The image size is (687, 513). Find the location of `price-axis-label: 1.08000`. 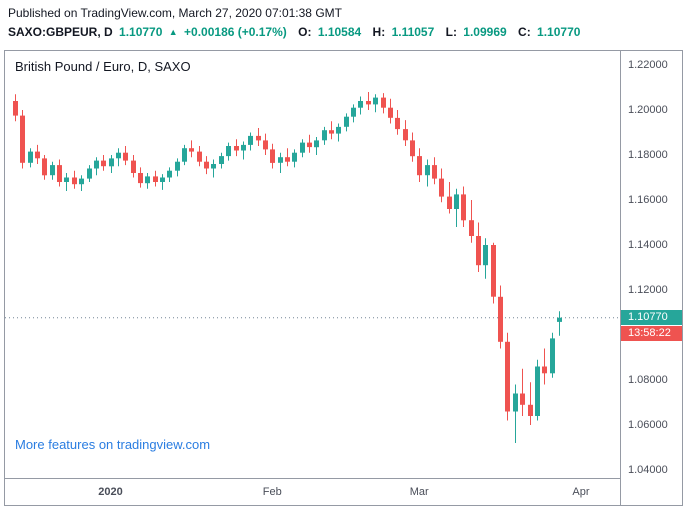

price-axis-label: 1.08000 is located at coordinates (648, 380).